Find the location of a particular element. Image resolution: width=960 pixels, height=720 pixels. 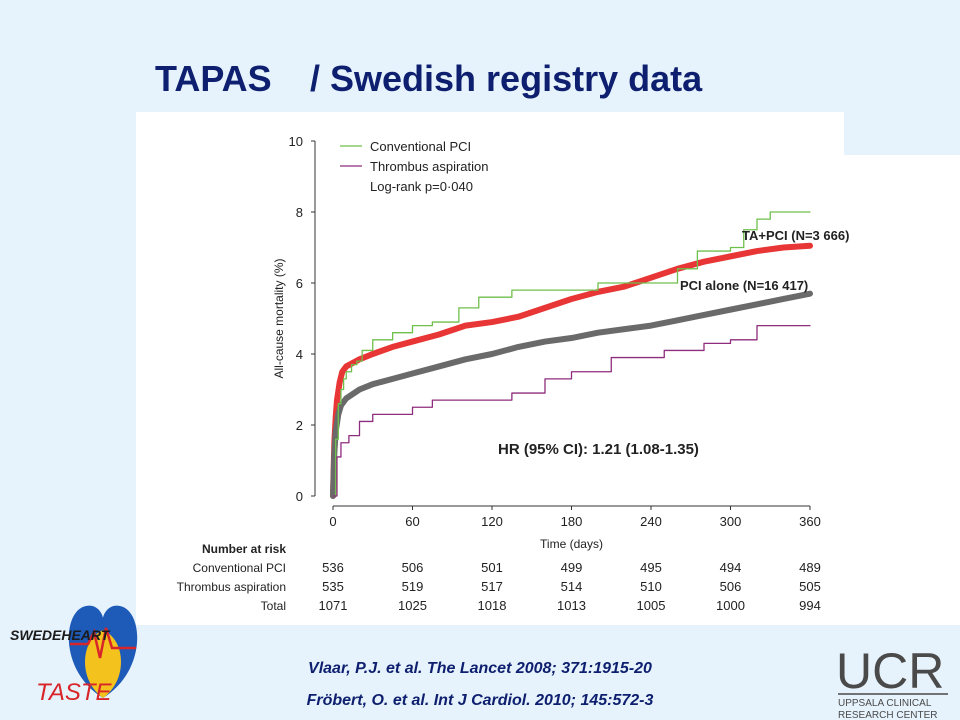

legend-conventional: Conventional PCI is located at coordinates (420, 146).